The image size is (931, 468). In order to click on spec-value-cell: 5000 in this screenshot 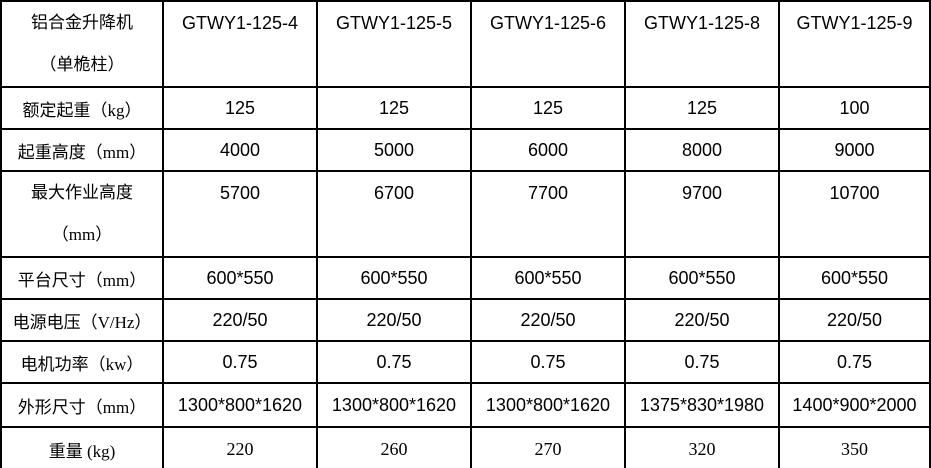, I will do `click(394, 150)`.